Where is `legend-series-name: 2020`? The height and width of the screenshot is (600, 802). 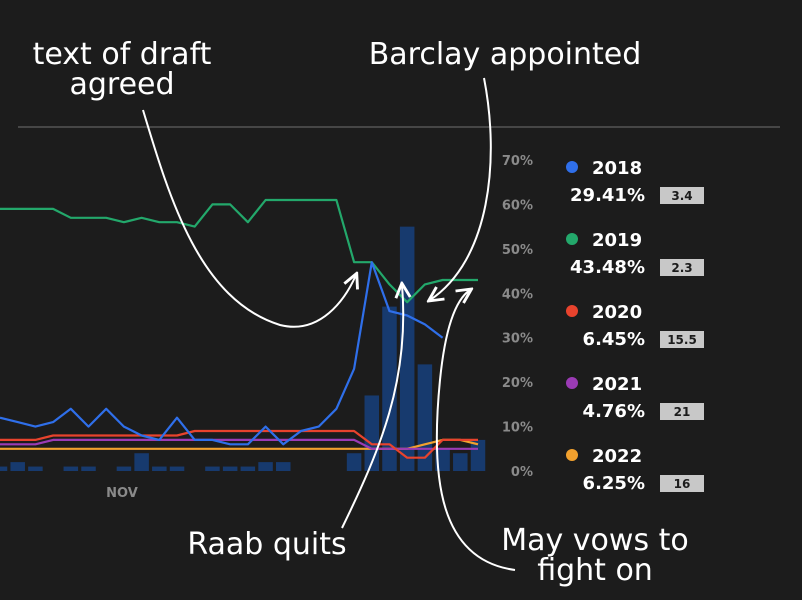 legend-series-name: 2020 is located at coordinates (617, 312).